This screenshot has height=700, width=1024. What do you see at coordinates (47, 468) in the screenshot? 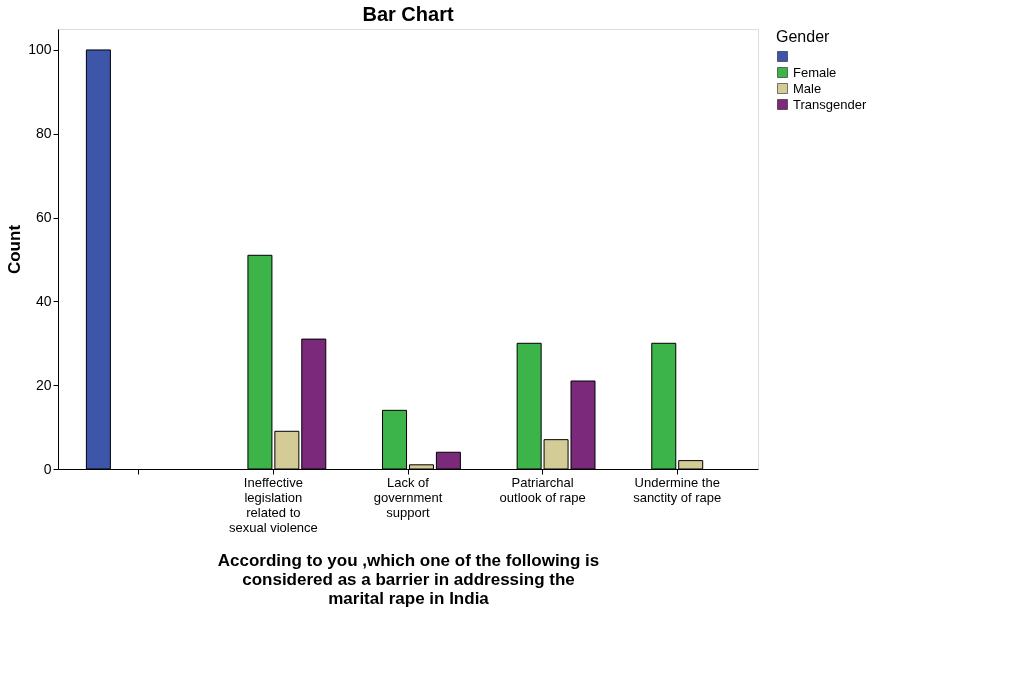
I see `y-tick-label: 0` at bounding box center [47, 468].